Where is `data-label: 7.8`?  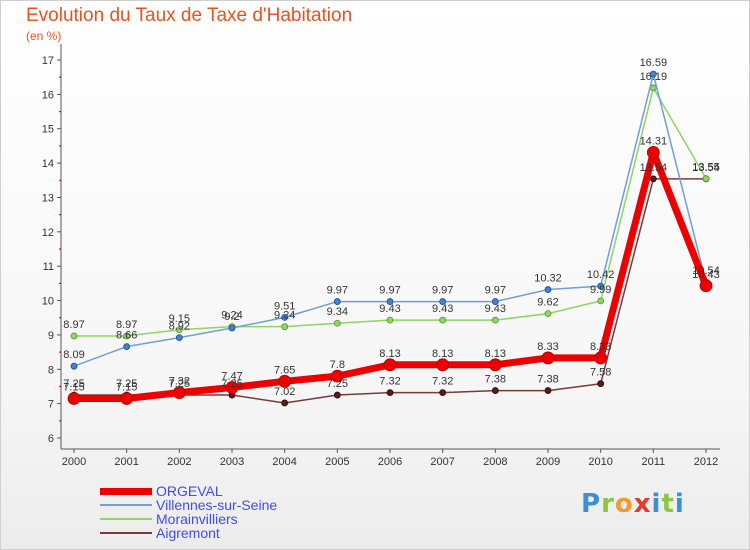 data-label: 7.8 is located at coordinates (337, 365).